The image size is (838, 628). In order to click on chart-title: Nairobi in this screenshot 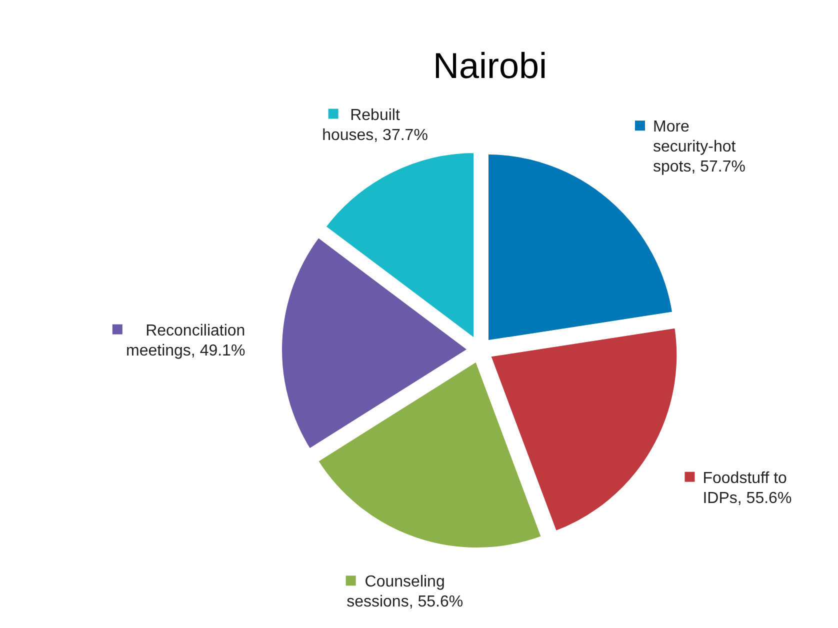, I will do `click(490, 65)`.